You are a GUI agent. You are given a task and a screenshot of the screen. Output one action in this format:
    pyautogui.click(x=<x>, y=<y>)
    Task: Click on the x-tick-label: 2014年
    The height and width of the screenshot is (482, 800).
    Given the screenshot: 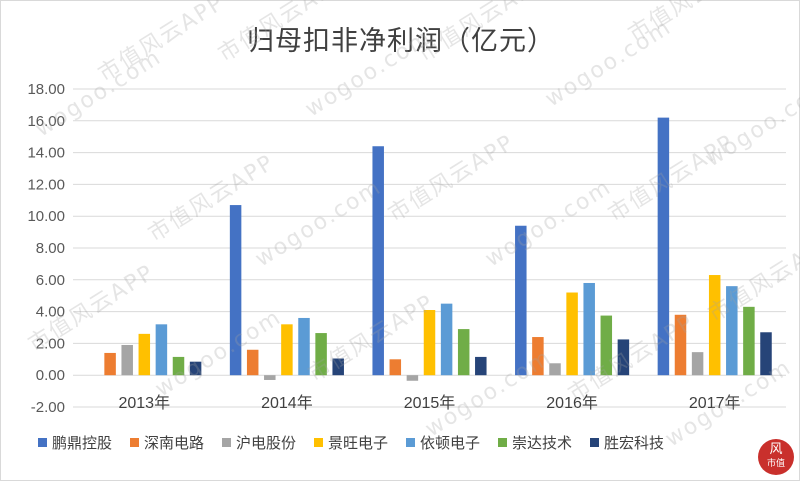 What is the action you would take?
    pyautogui.click(x=287, y=403)
    